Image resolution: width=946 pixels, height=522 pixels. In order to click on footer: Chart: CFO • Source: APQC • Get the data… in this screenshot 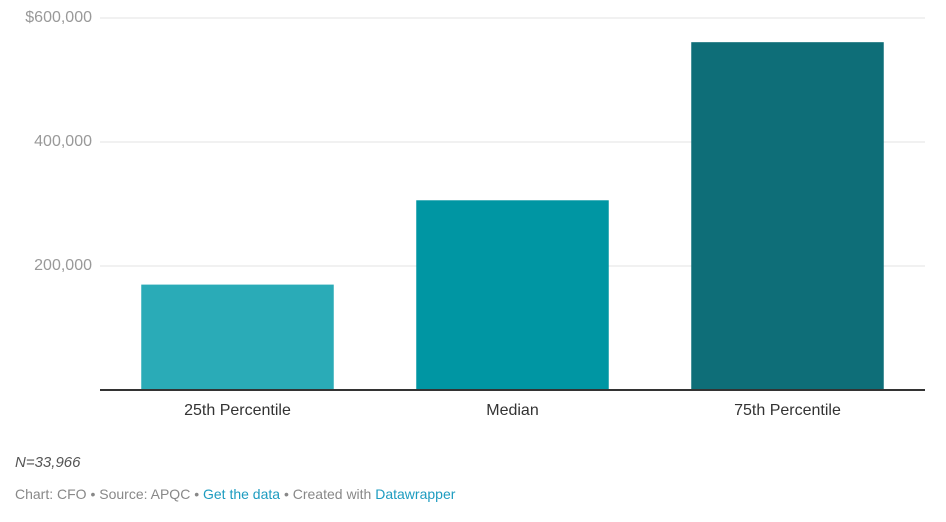, I will do `click(235, 494)`.